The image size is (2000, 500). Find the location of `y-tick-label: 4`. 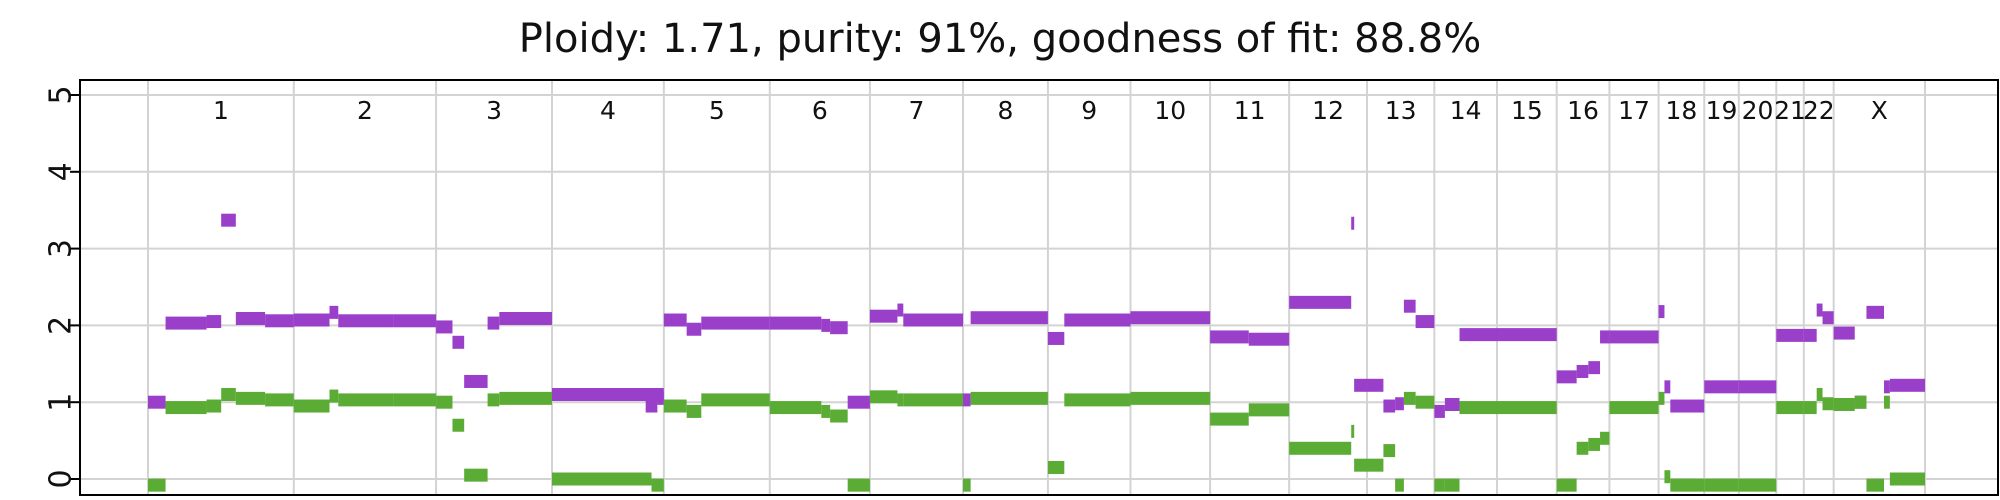

y-tick-label: 4 is located at coordinates (61, 171).